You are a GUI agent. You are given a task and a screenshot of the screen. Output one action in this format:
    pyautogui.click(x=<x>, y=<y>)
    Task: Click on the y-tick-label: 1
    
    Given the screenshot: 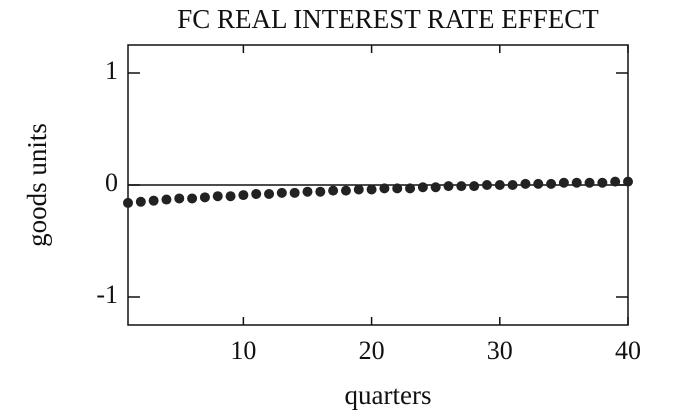 What is the action you would take?
    pyautogui.click(x=111, y=70)
    